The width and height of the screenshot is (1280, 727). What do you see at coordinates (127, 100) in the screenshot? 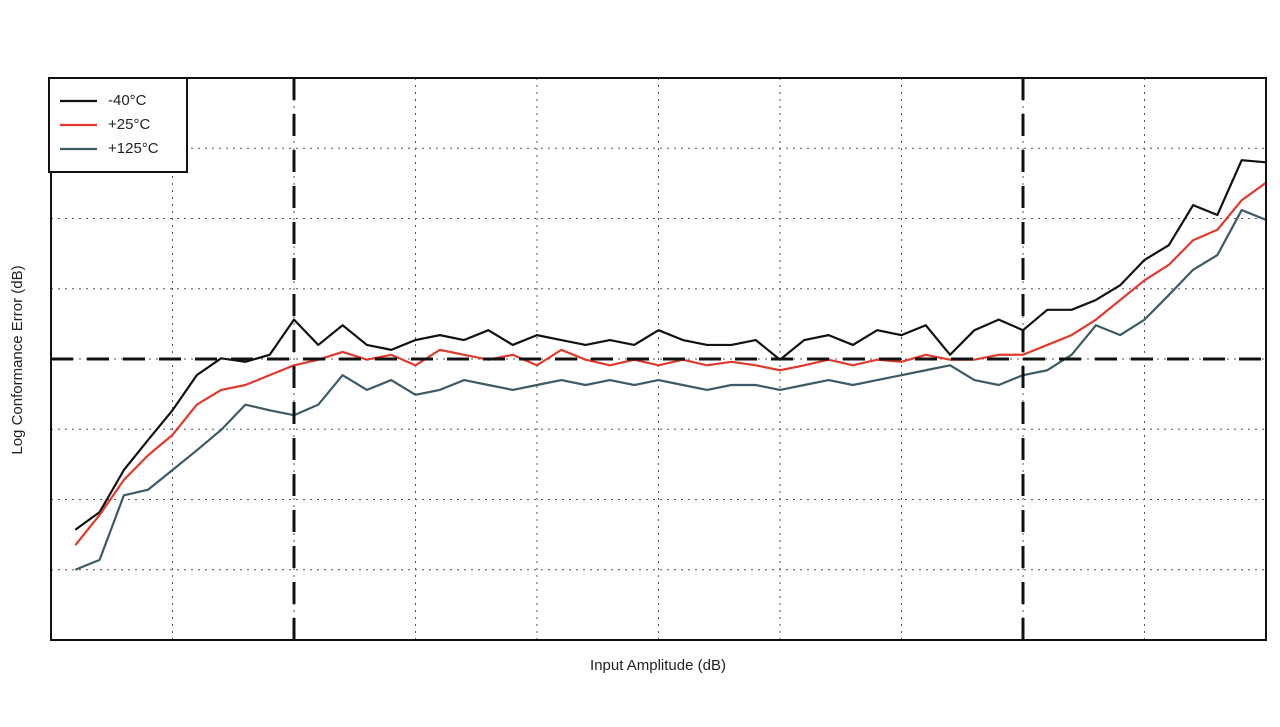
I see `legend-label: -40°C` at bounding box center [127, 100].